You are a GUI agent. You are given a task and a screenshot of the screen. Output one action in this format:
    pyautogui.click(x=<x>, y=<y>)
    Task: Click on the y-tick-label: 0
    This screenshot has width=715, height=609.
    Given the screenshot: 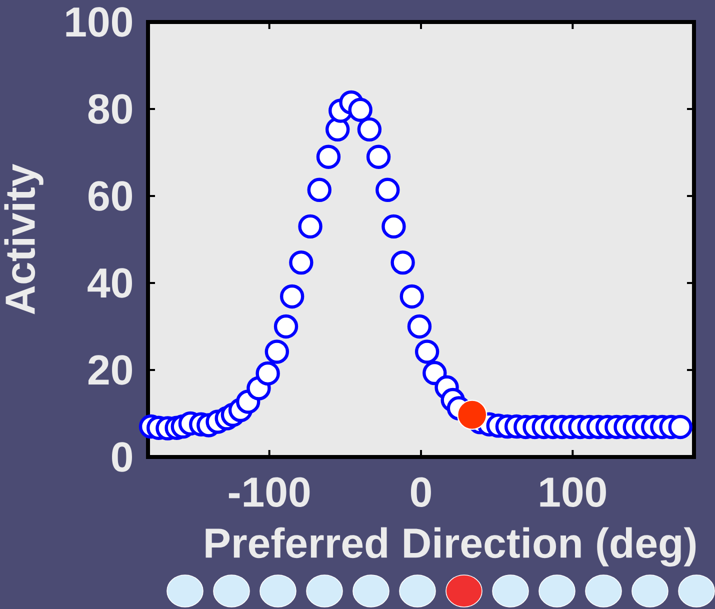 What is the action you would take?
    pyautogui.click(x=122, y=457)
    